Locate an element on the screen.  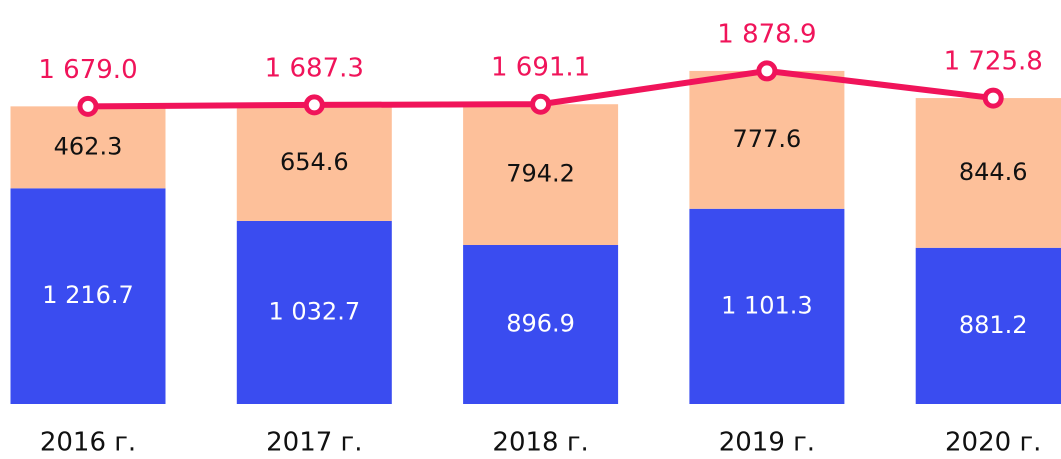
x-tick-label: 2018 г. is located at coordinates (540, 443).